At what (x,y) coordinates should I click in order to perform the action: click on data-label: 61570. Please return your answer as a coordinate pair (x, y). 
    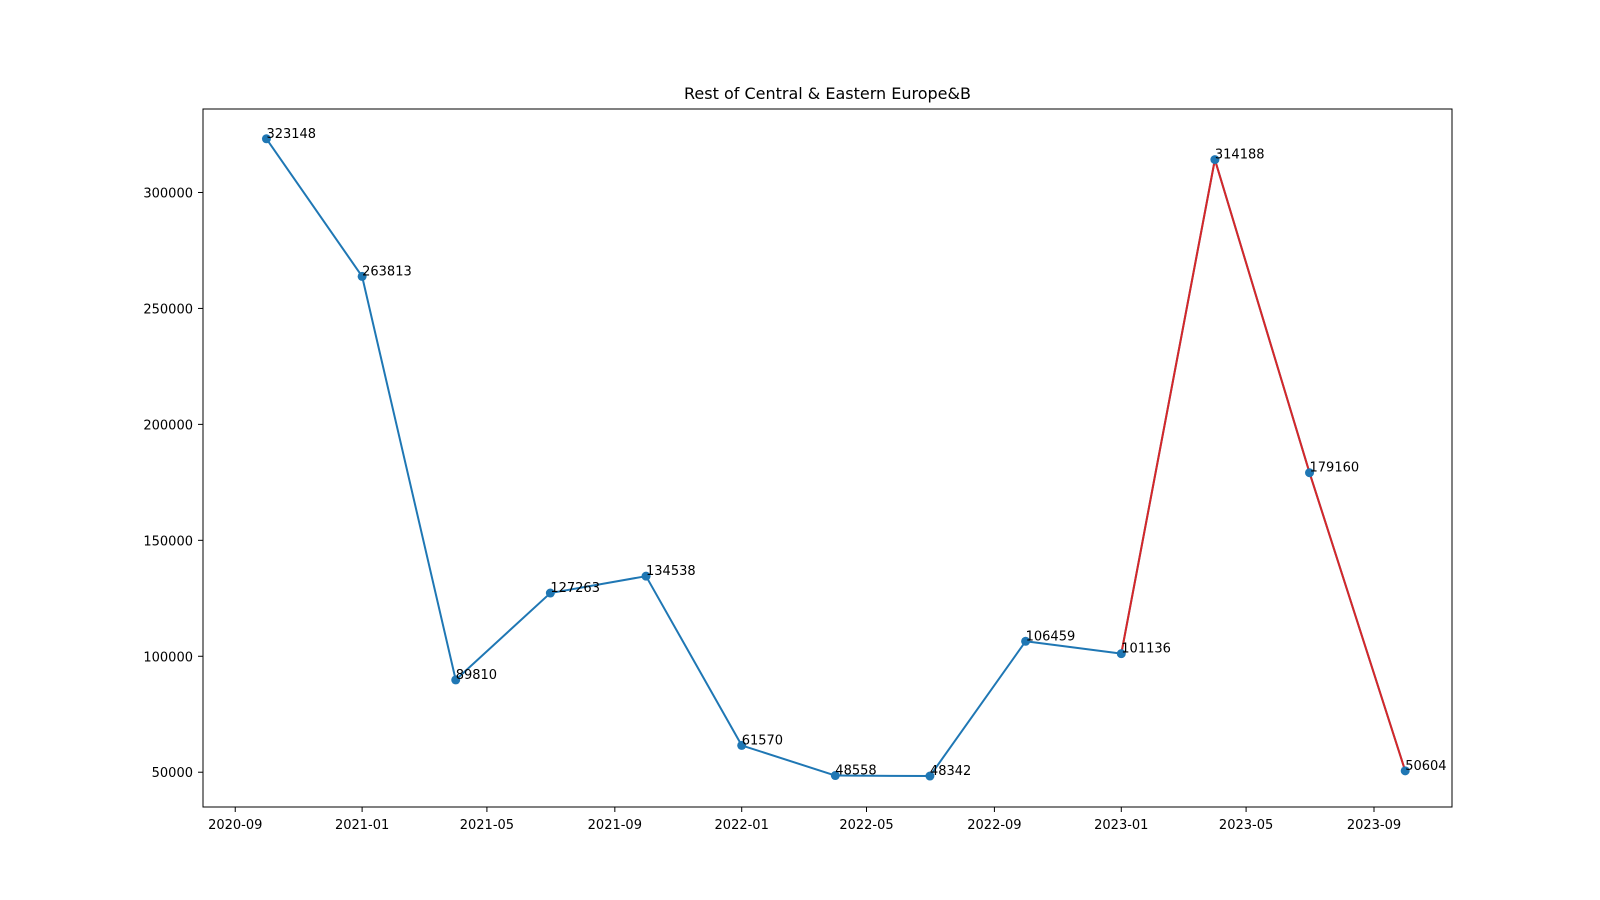
    Looking at the image, I should click on (762, 740).